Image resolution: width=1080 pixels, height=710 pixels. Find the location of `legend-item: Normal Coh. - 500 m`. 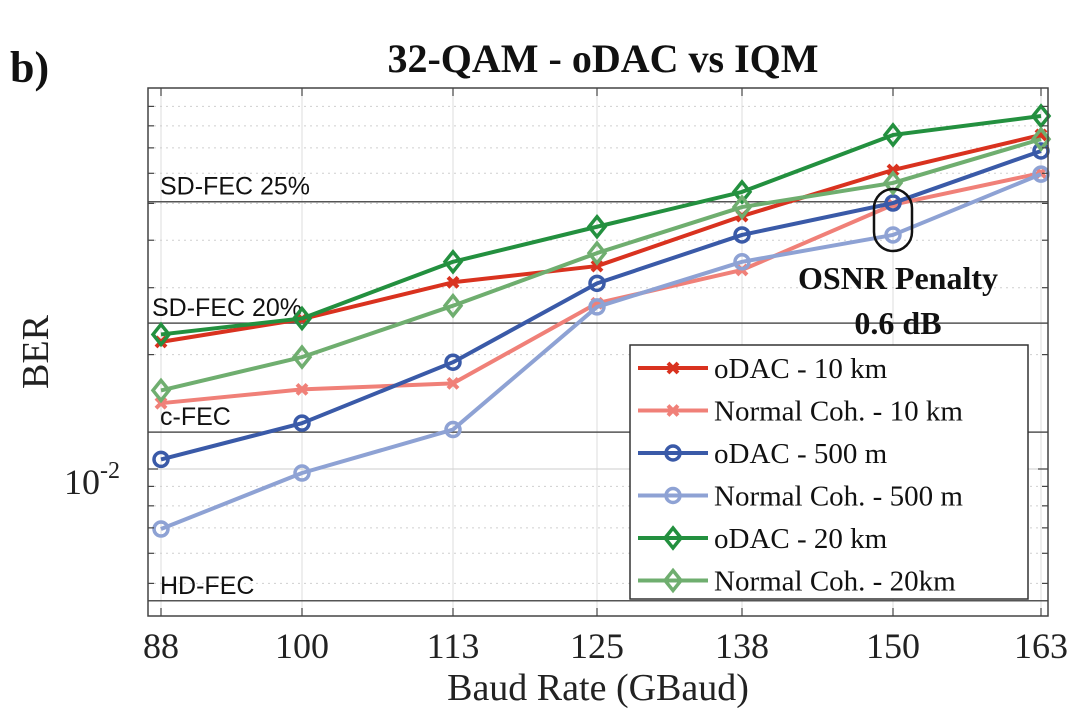

legend-item: Normal Coh. - 500 m is located at coordinates (800, 497).